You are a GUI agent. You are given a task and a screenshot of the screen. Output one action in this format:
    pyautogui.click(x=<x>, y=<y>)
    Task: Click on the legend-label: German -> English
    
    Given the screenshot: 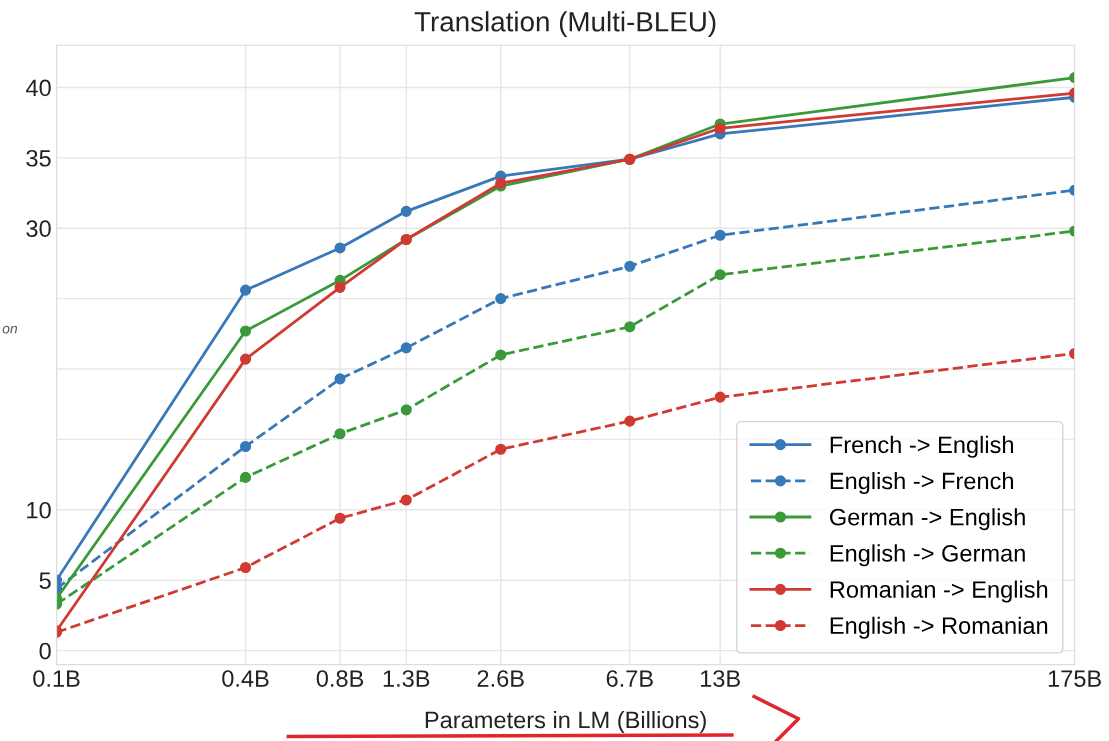 What is the action you would take?
    pyautogui.click(x=927, y=519)
    